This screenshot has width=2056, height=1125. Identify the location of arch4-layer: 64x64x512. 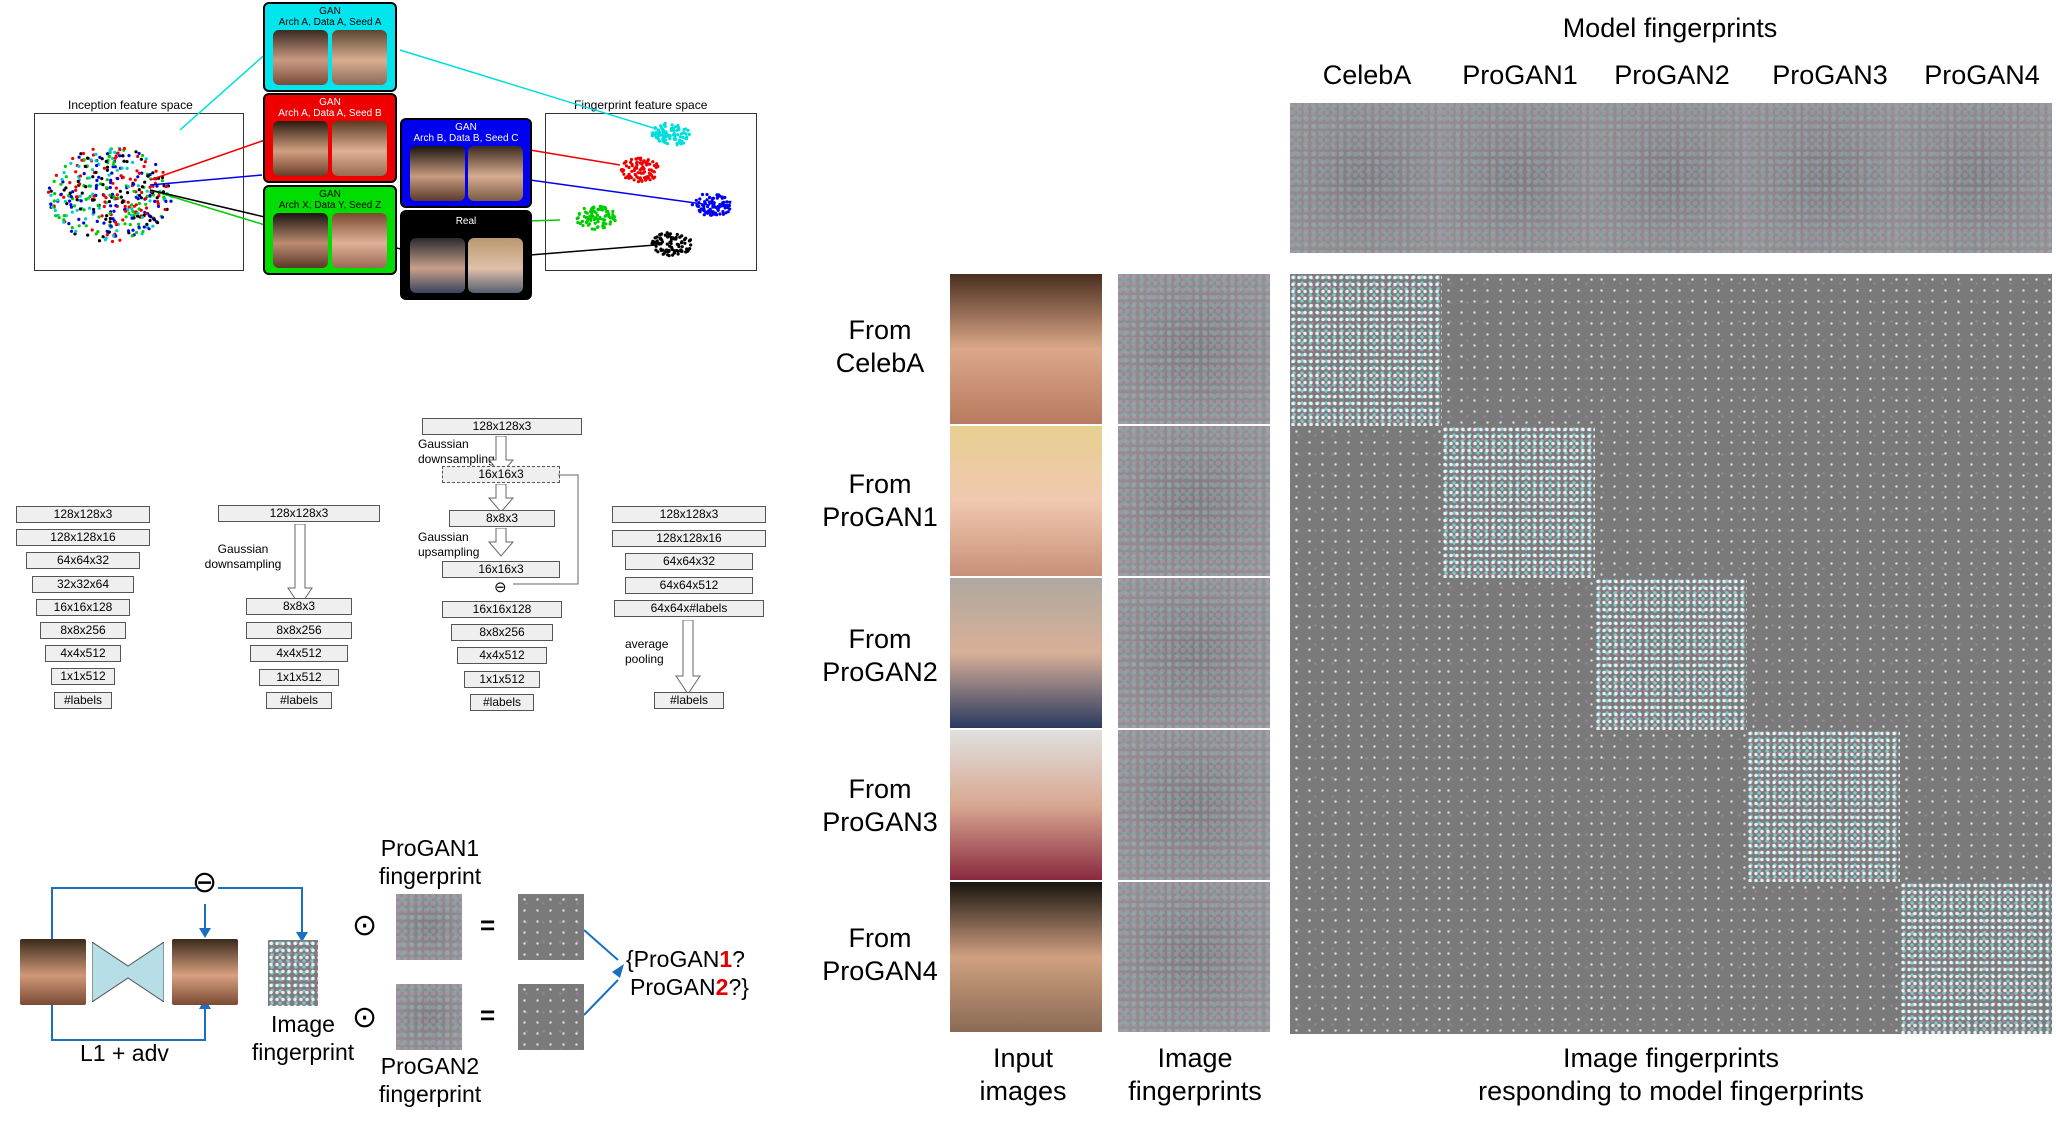
(689, 585).